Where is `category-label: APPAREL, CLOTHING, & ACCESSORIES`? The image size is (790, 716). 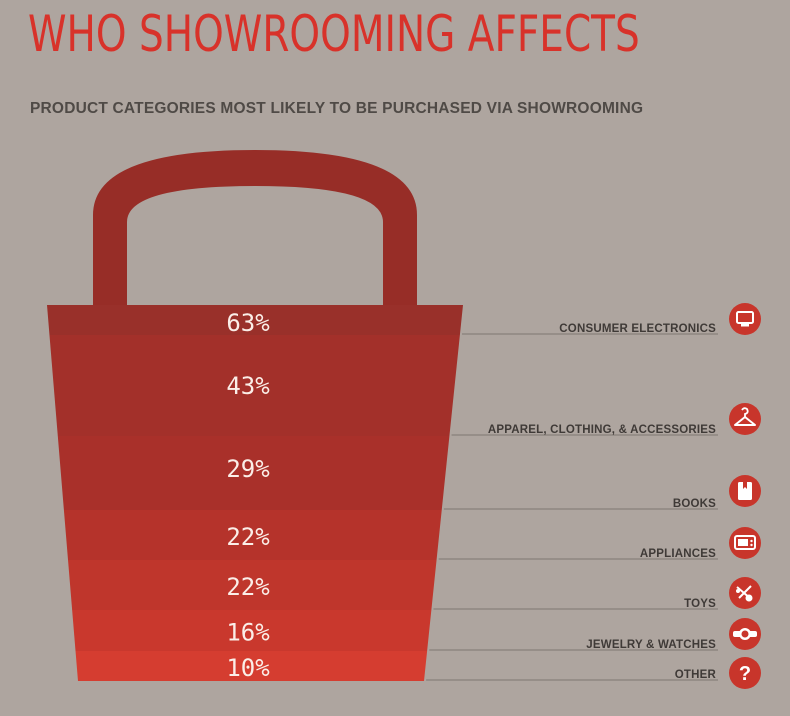 category-label: APPAREL, CLOTHING, & ACCESSORIES is located at coordinates (602, 430).